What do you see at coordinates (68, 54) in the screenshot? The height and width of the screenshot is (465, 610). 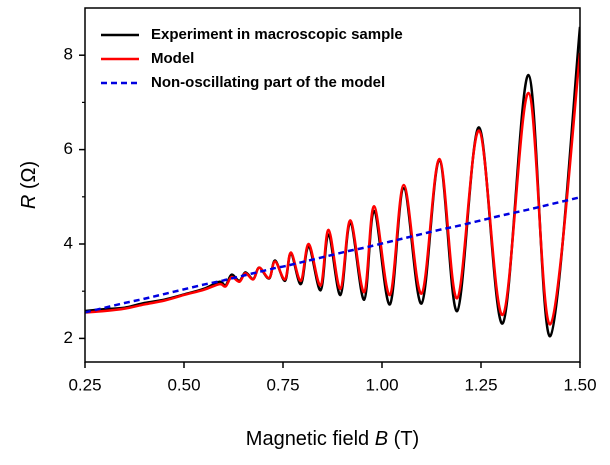 I see `y-tick-label: 8` at bounding box center [68, 54].